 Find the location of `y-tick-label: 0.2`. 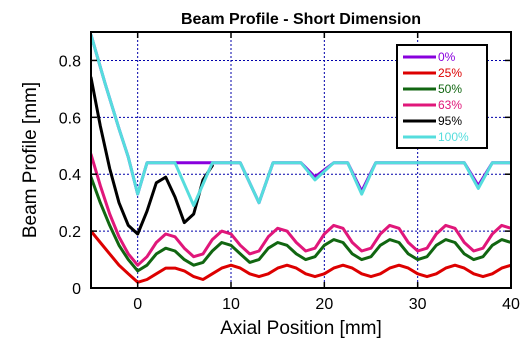

y-tick-label: 0.2 is located at coordinates (70, 232).